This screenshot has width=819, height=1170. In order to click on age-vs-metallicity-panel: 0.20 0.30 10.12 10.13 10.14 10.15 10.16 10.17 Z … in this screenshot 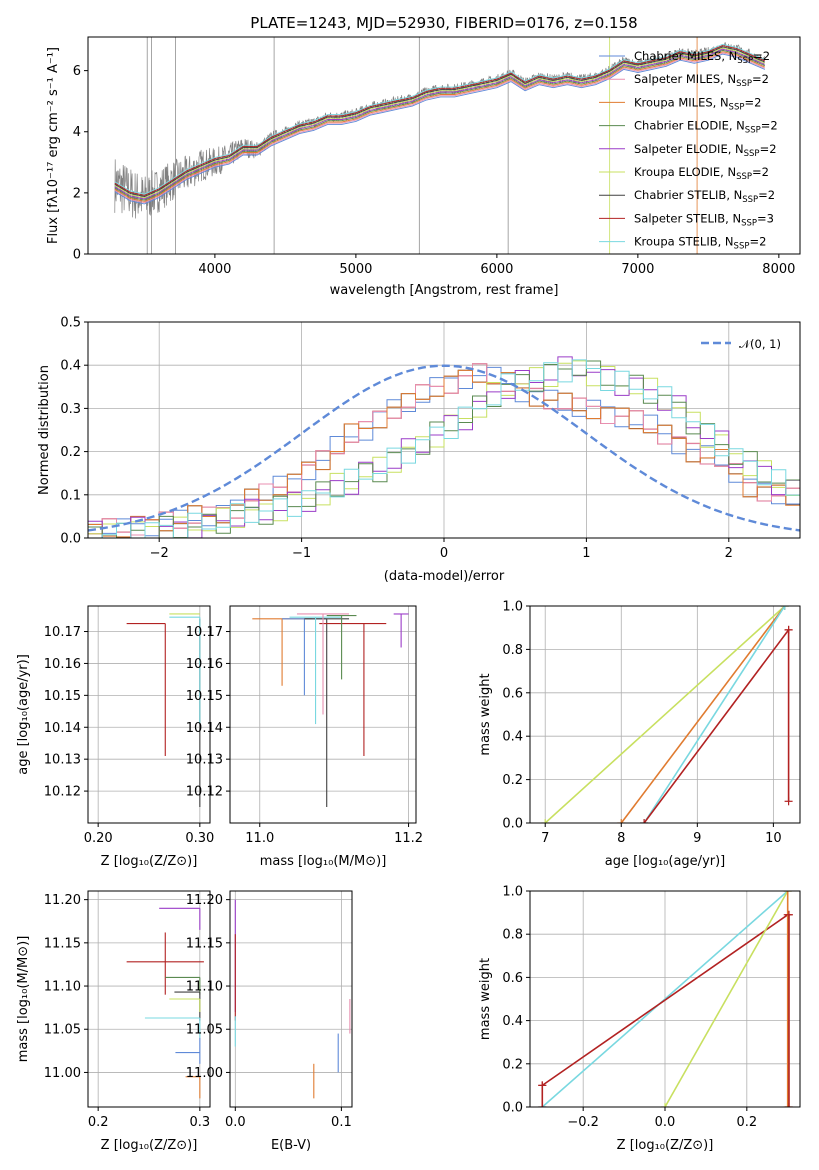, I will do `click(115, 737)`.